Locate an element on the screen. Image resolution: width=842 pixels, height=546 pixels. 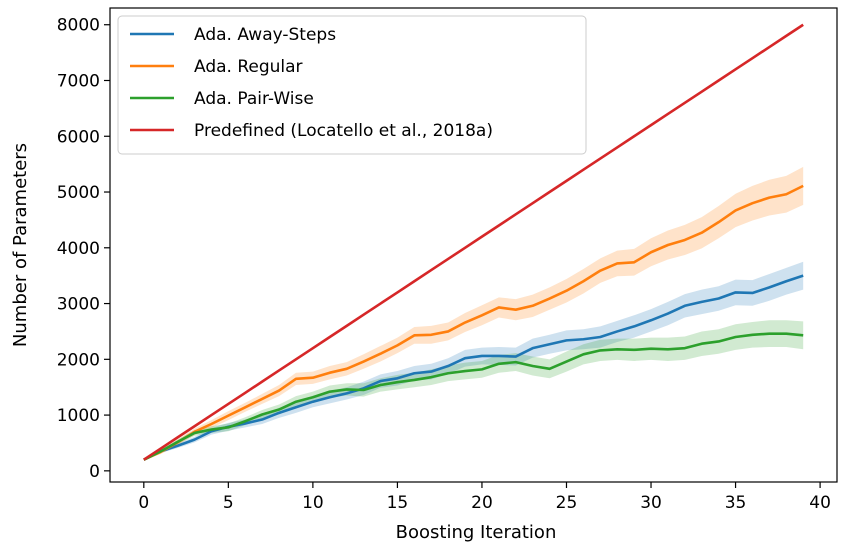
x-tick-label: 25 is located at coordinates (567, 503).